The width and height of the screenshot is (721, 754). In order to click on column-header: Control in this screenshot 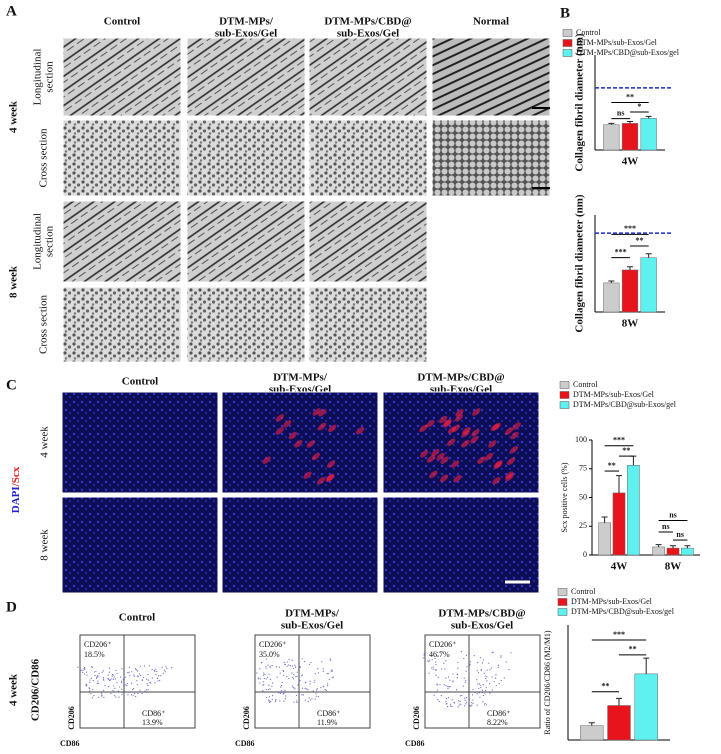, I will do `click(122, 22)`.